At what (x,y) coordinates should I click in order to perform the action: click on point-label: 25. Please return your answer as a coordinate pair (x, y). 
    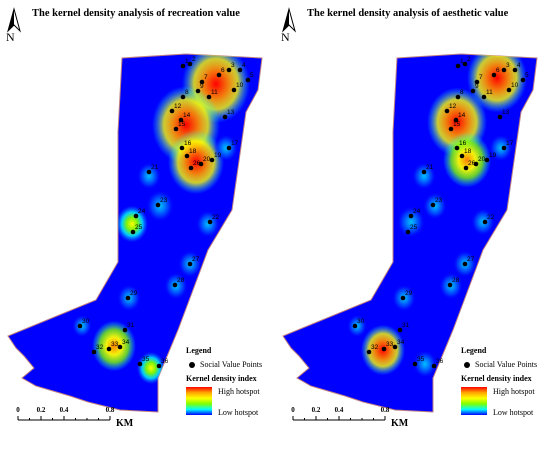
    Looking at the image, I should click on (139, 227).